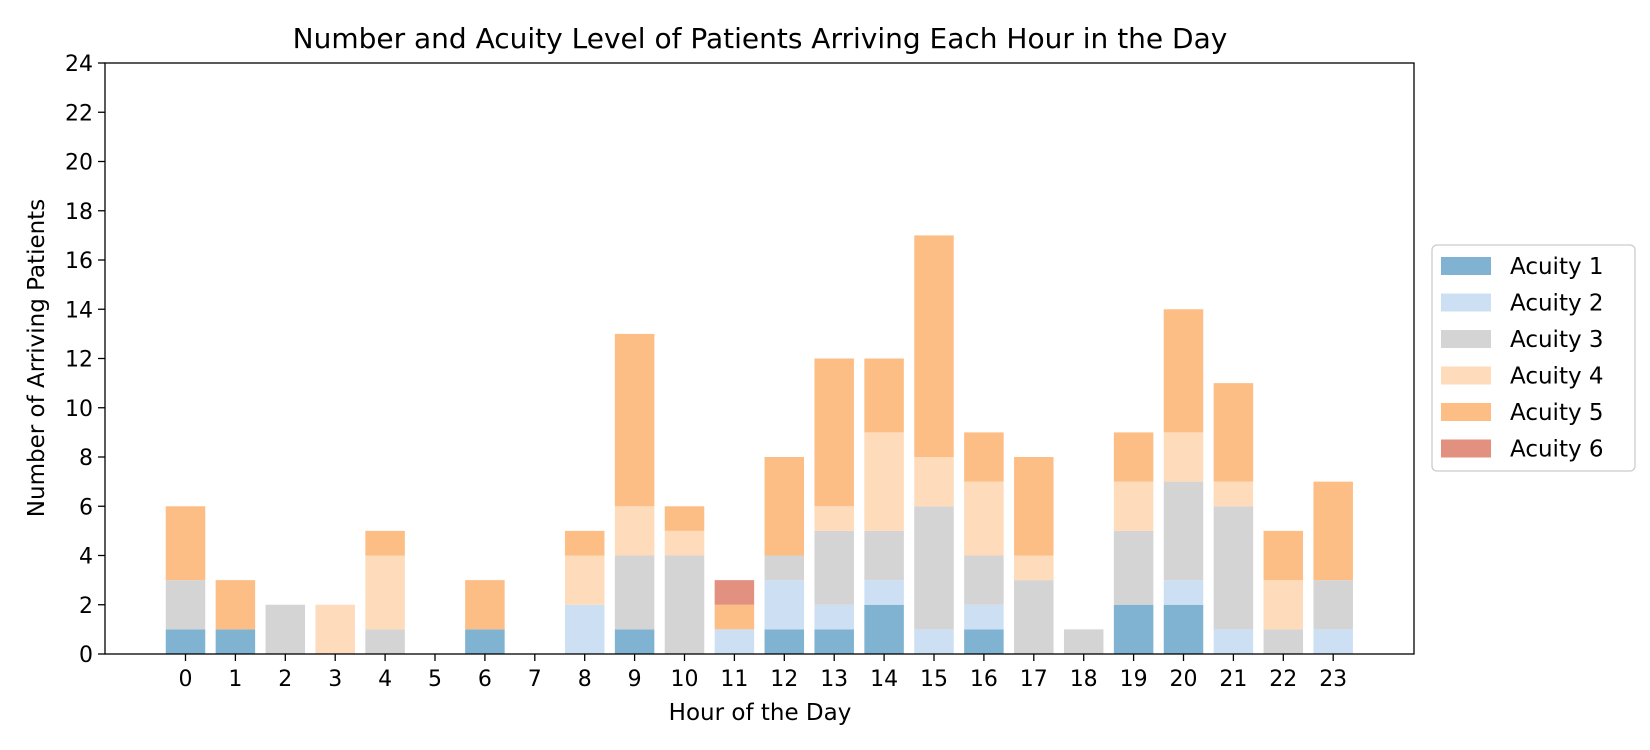 This screenshot has height=750, width=1650. Describe the element at coordinates (1034, 679) in the screenshot. I see `x-tick-label: 17` at that location.